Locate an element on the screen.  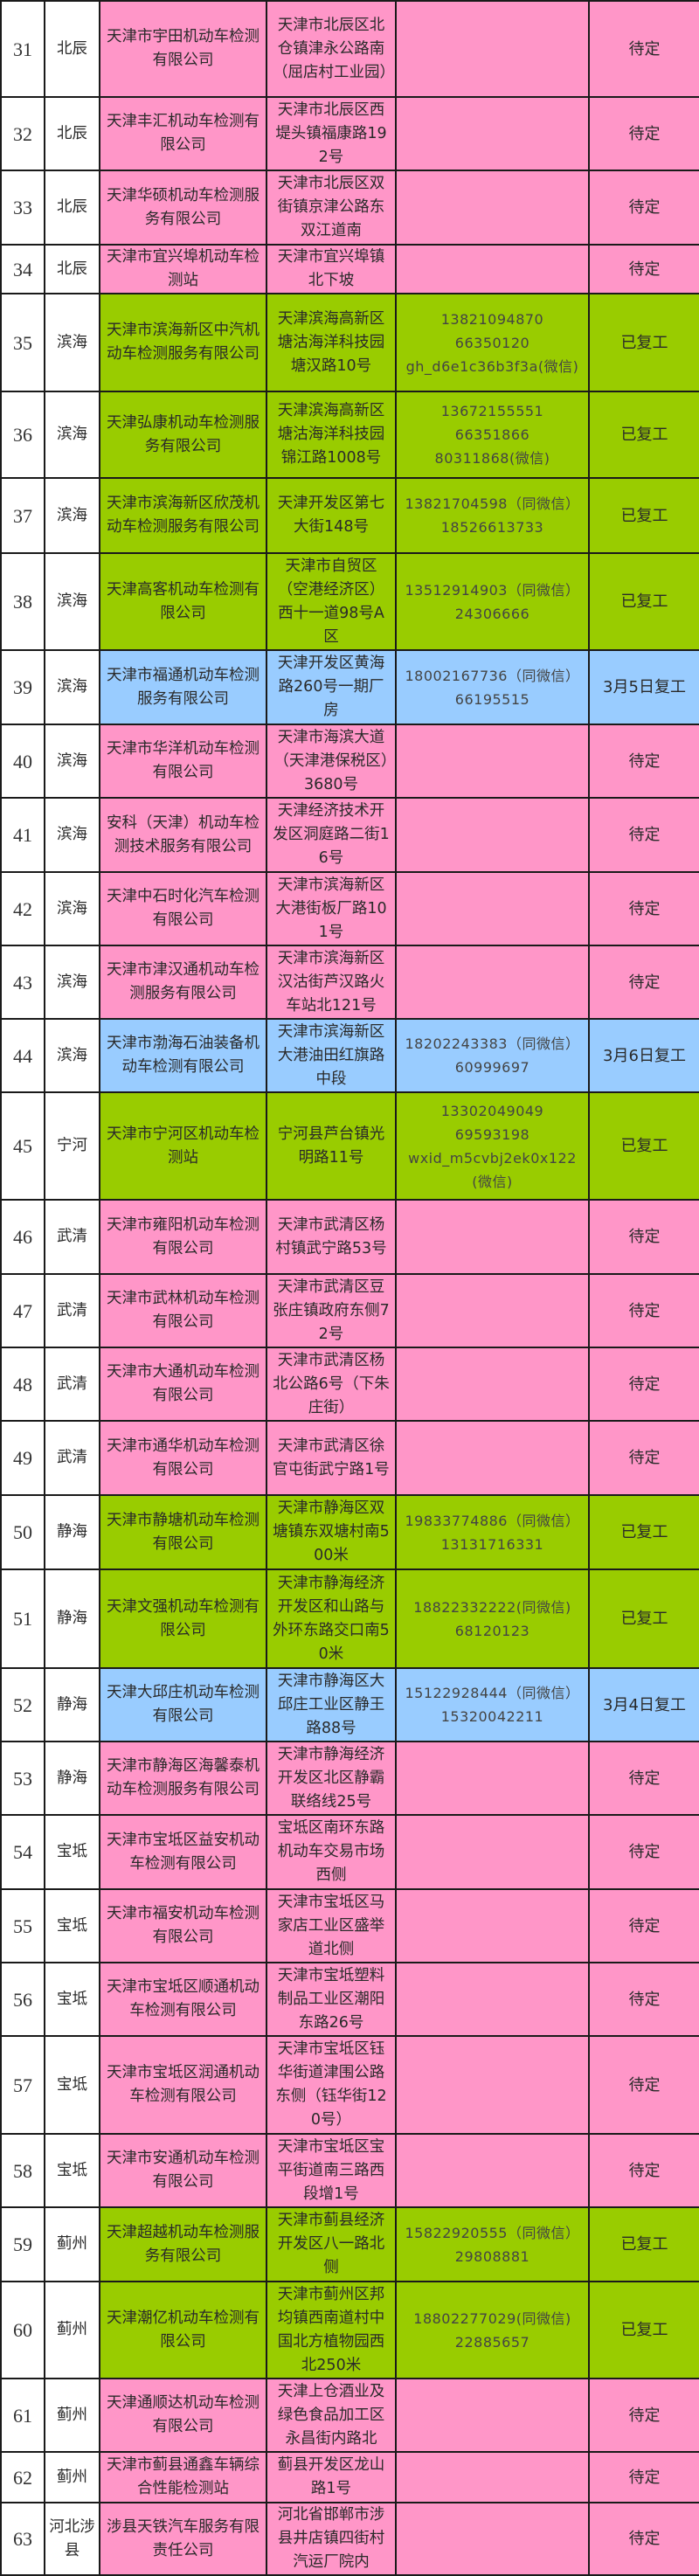
row-number: 36 is located at coordinates (23, 435).